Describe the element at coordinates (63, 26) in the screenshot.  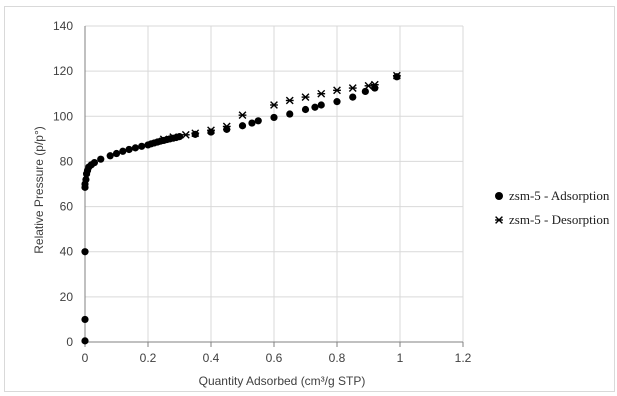
I see `y-tick-label: 140` at that location.